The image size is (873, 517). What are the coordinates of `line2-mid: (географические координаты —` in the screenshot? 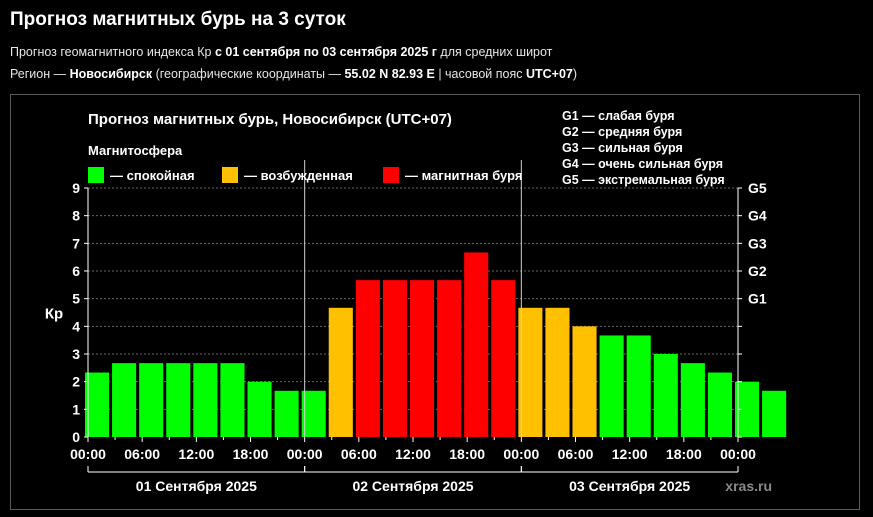 It's located at (248, 74).